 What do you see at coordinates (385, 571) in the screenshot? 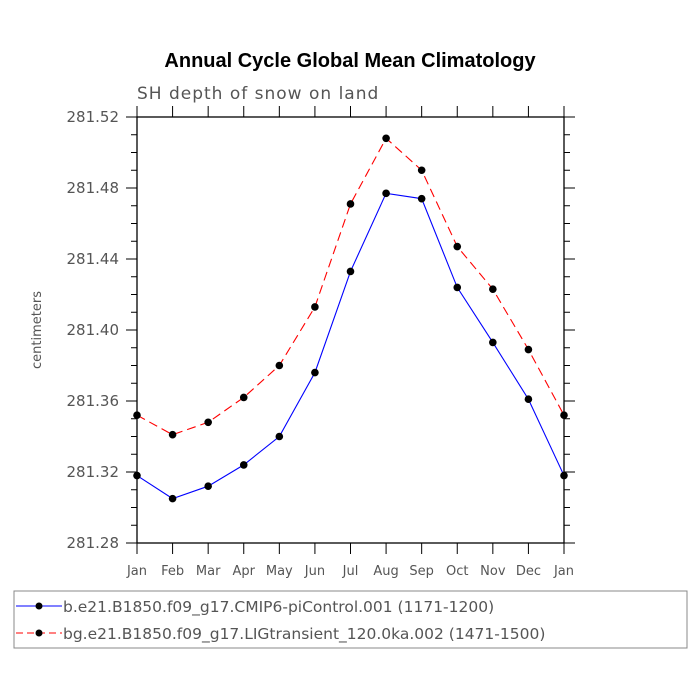
I see `x-tick-label: Aug` at bounding box center [385, 571].